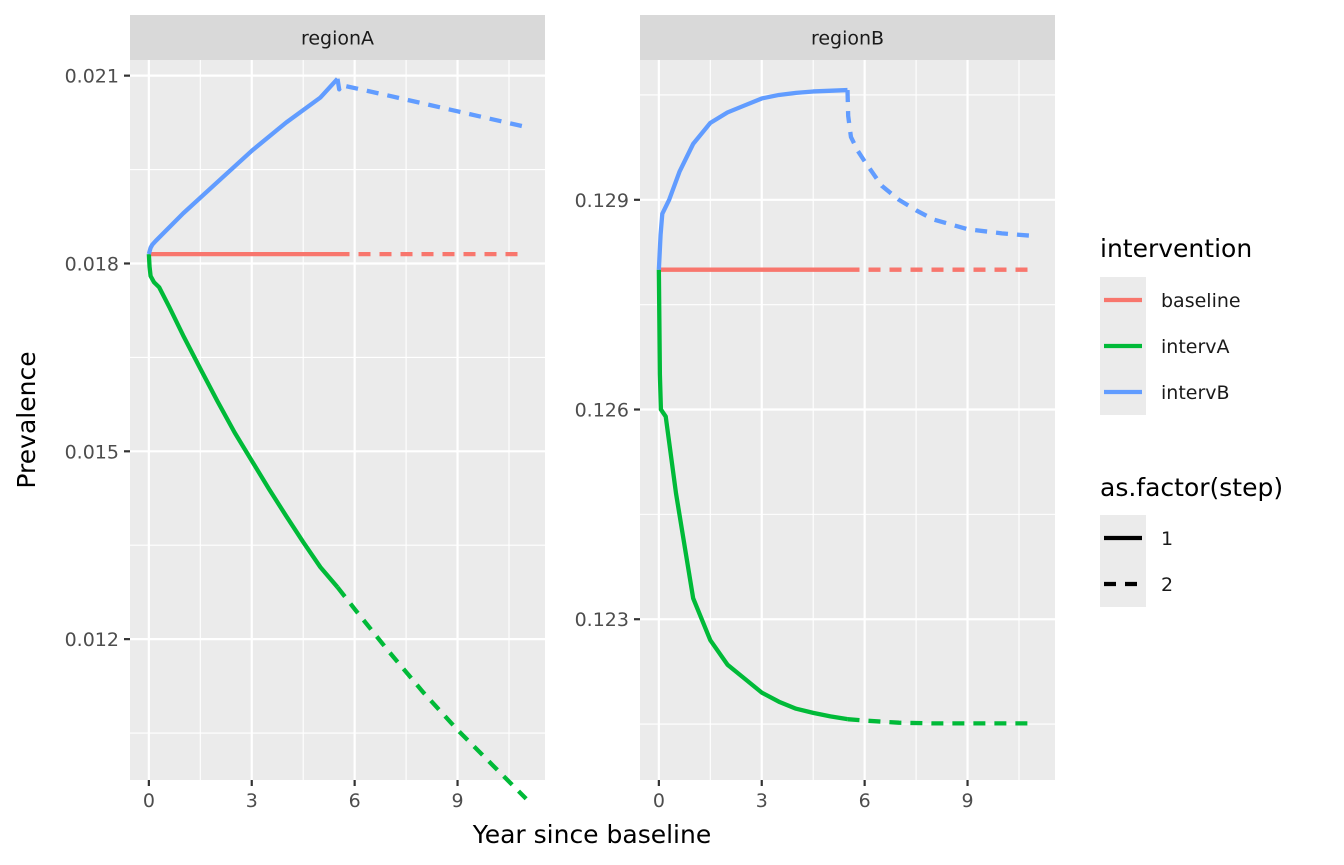 Image resolution: width=1344 pixels, height=865 pixels. I want to click on legend-label-intervB: intervB, so click(1195, 393).